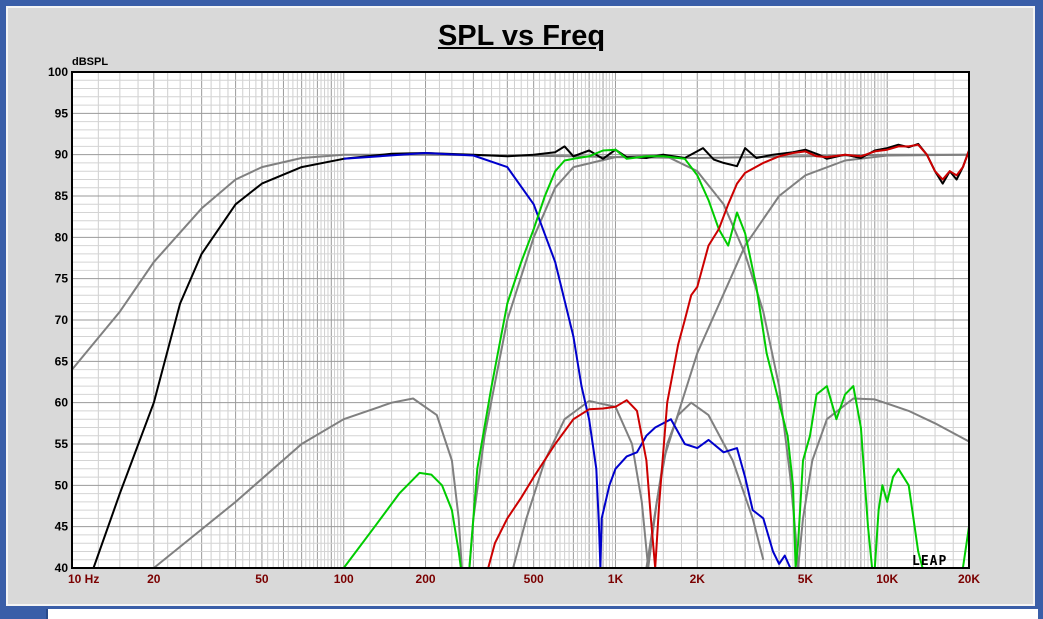 The image size is (1043, 619). I want to click on y-tick-label: 40, so click(62, 568).